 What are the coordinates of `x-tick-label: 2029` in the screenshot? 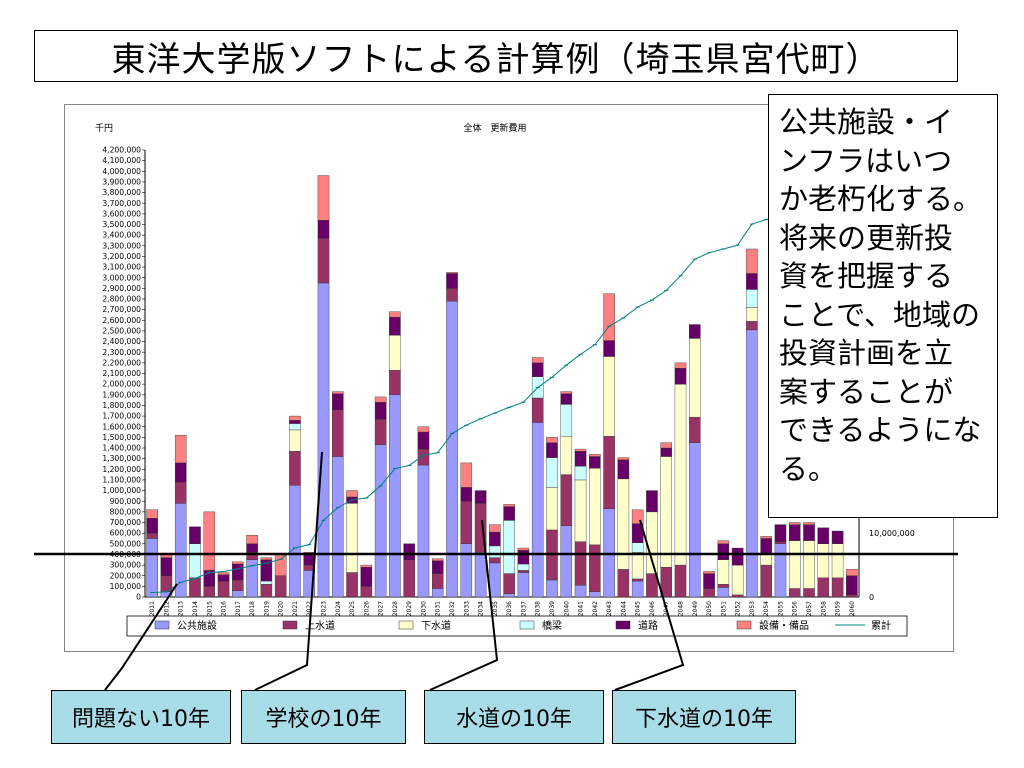 It's located at (409, 608).